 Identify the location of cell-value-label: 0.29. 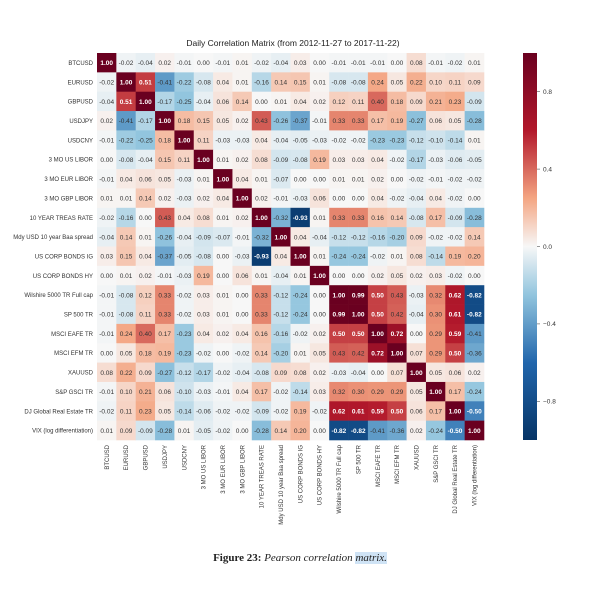
(435, 334).